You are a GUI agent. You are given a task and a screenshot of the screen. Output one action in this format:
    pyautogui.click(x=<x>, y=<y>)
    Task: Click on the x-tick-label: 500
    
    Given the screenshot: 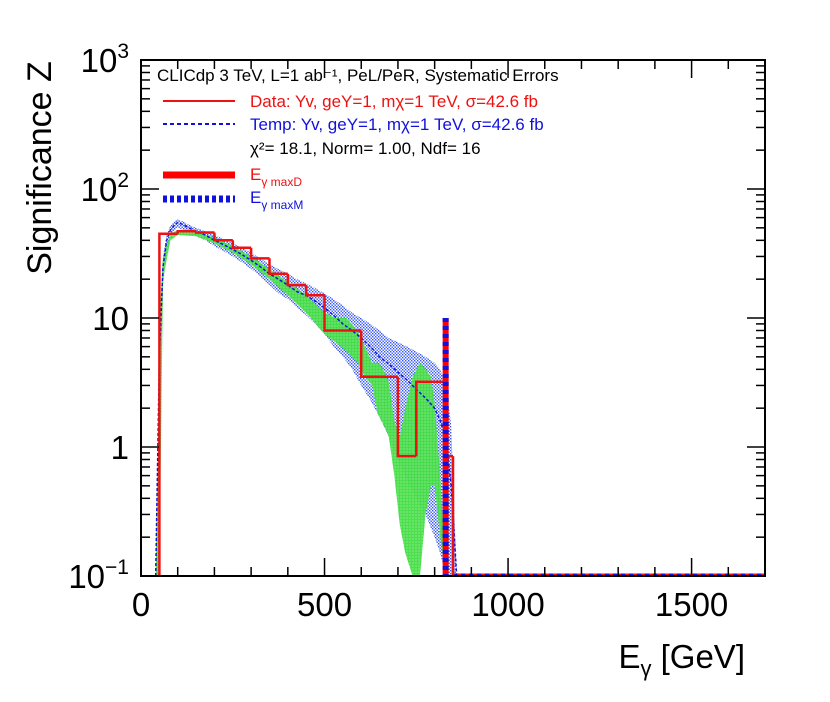 What is the action you would take?
    pyautogui.click(x=324, y=604)
    